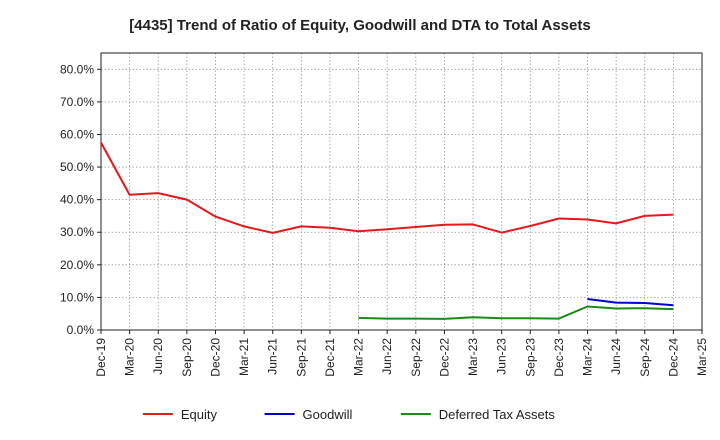 The width and height of the screenshot is (720, 440). I want to click on x-tick-label: Jun-20, so click(158, 356).